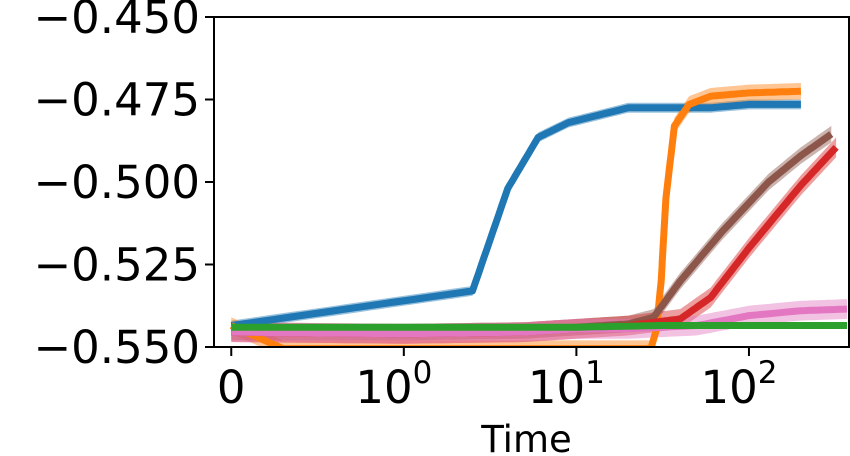  What do you see at coordinates (526, 437) in the screenshot?
I see `x-axis-label: Time` at bounding box center [526, 437].